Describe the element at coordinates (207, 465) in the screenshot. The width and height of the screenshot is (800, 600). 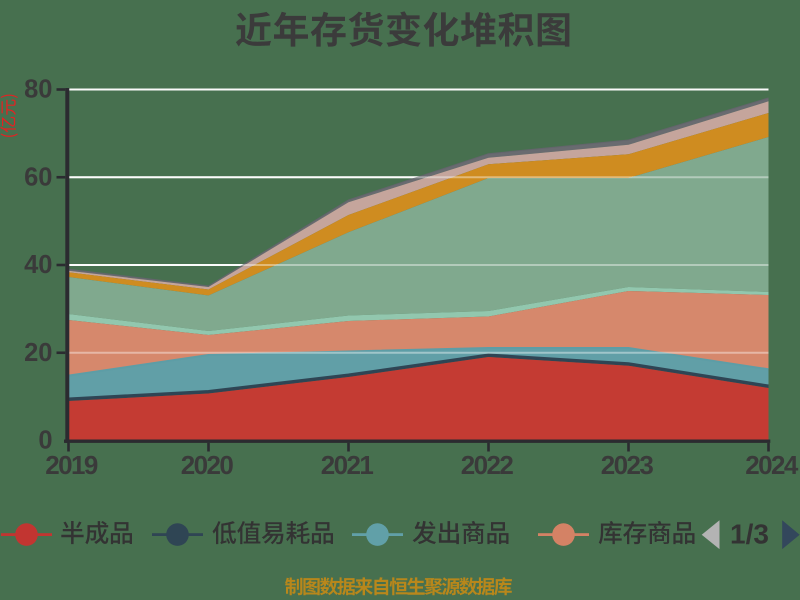
I see `svg-text: 2020` at that location.